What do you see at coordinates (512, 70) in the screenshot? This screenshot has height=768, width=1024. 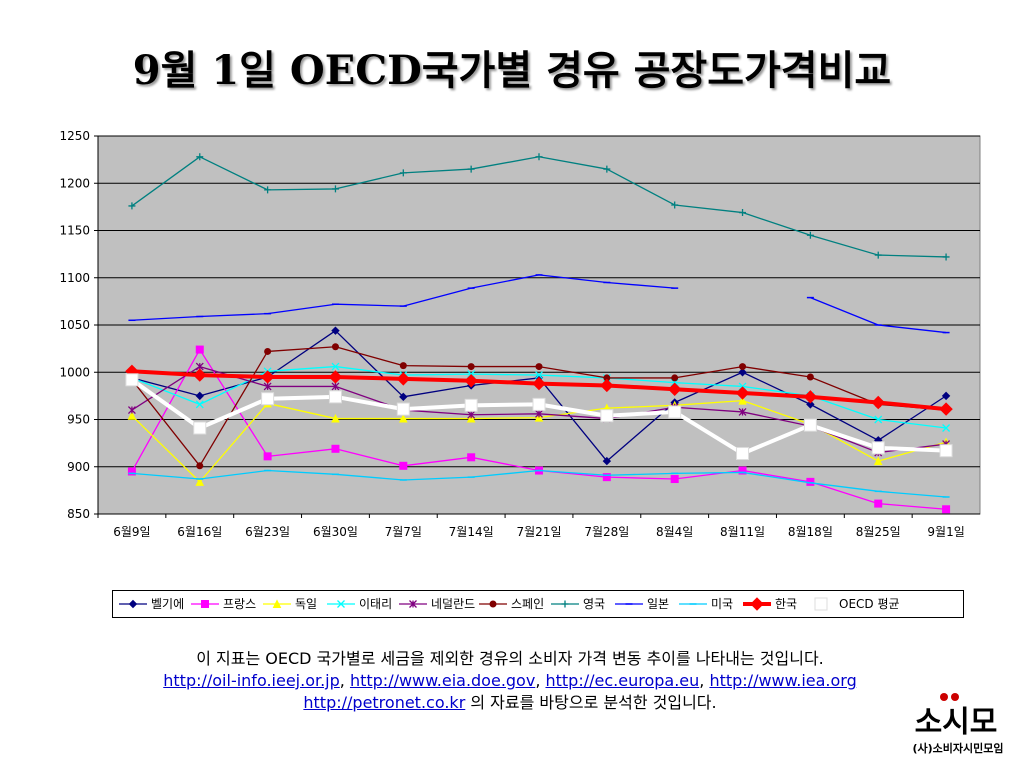 I see `page-title: 9월 1일 OECD국가별 경유 공장도가격비교` at bounding box center [512, 70].